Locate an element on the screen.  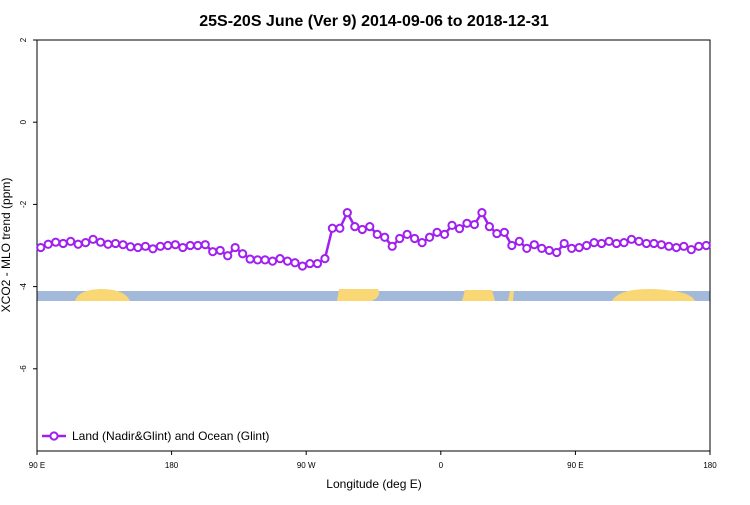
x-axis-label: Longitude (deg E) is located at coordinates (373, 484).